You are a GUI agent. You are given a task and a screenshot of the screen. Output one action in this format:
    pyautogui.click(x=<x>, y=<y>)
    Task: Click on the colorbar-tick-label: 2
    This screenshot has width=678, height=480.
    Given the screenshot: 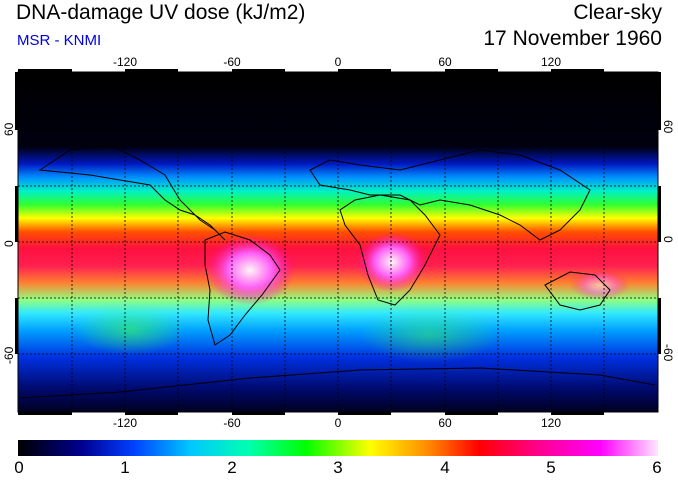 What is the action you would take?
    pyautogui.click(x=232, y=467)
    